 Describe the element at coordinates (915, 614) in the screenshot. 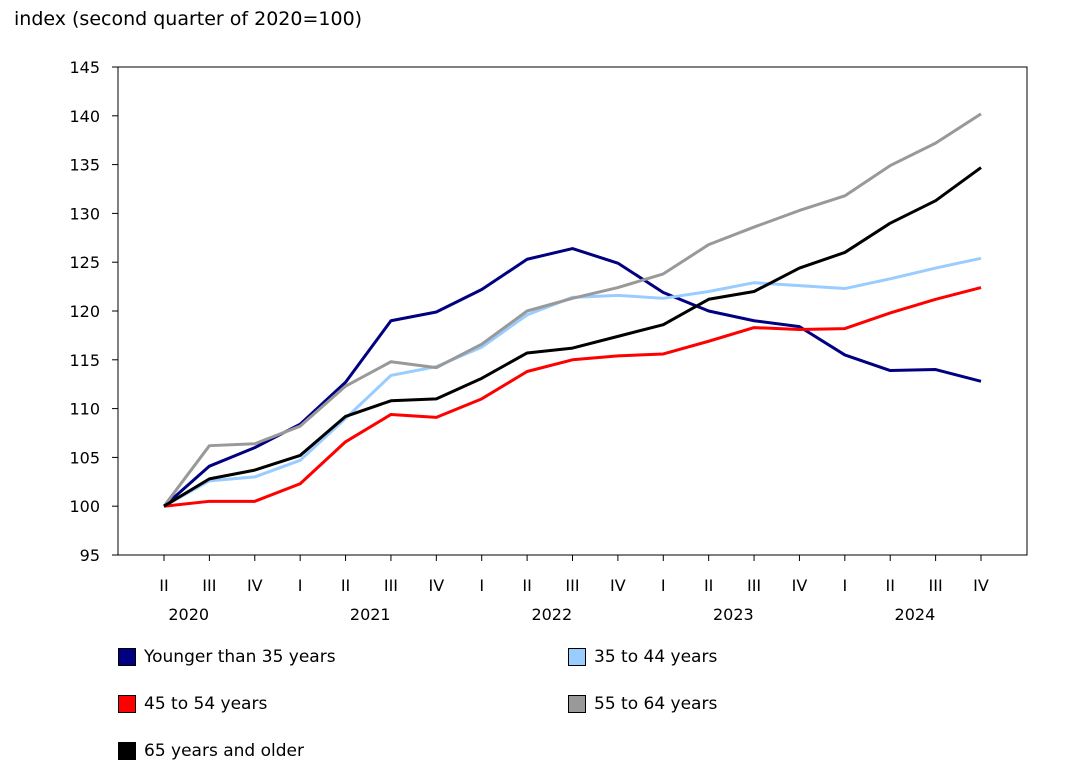

I see `x-year-label: 2024` at that location.